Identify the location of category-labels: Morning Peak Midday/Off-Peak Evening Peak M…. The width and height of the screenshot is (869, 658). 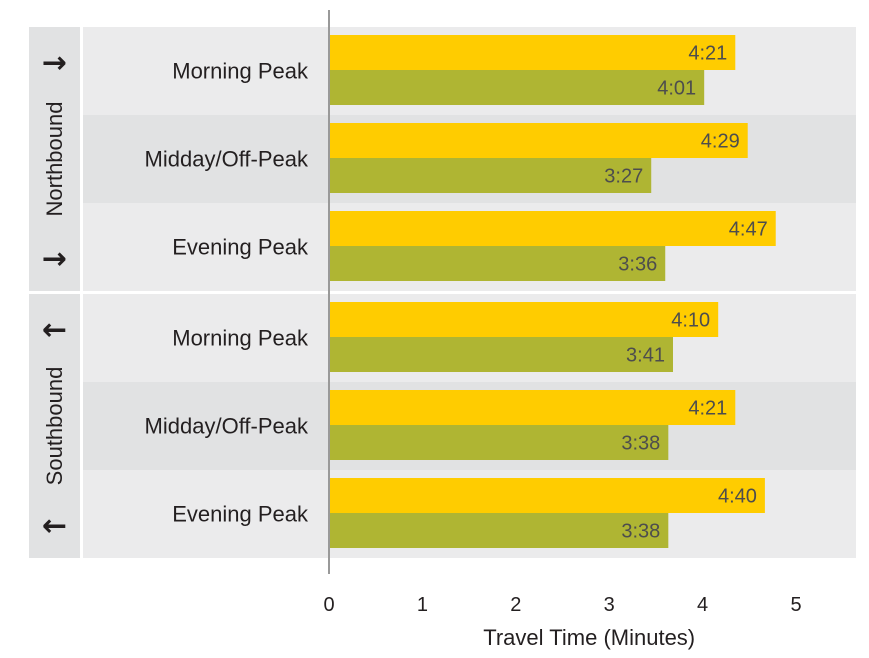
(227, 293).